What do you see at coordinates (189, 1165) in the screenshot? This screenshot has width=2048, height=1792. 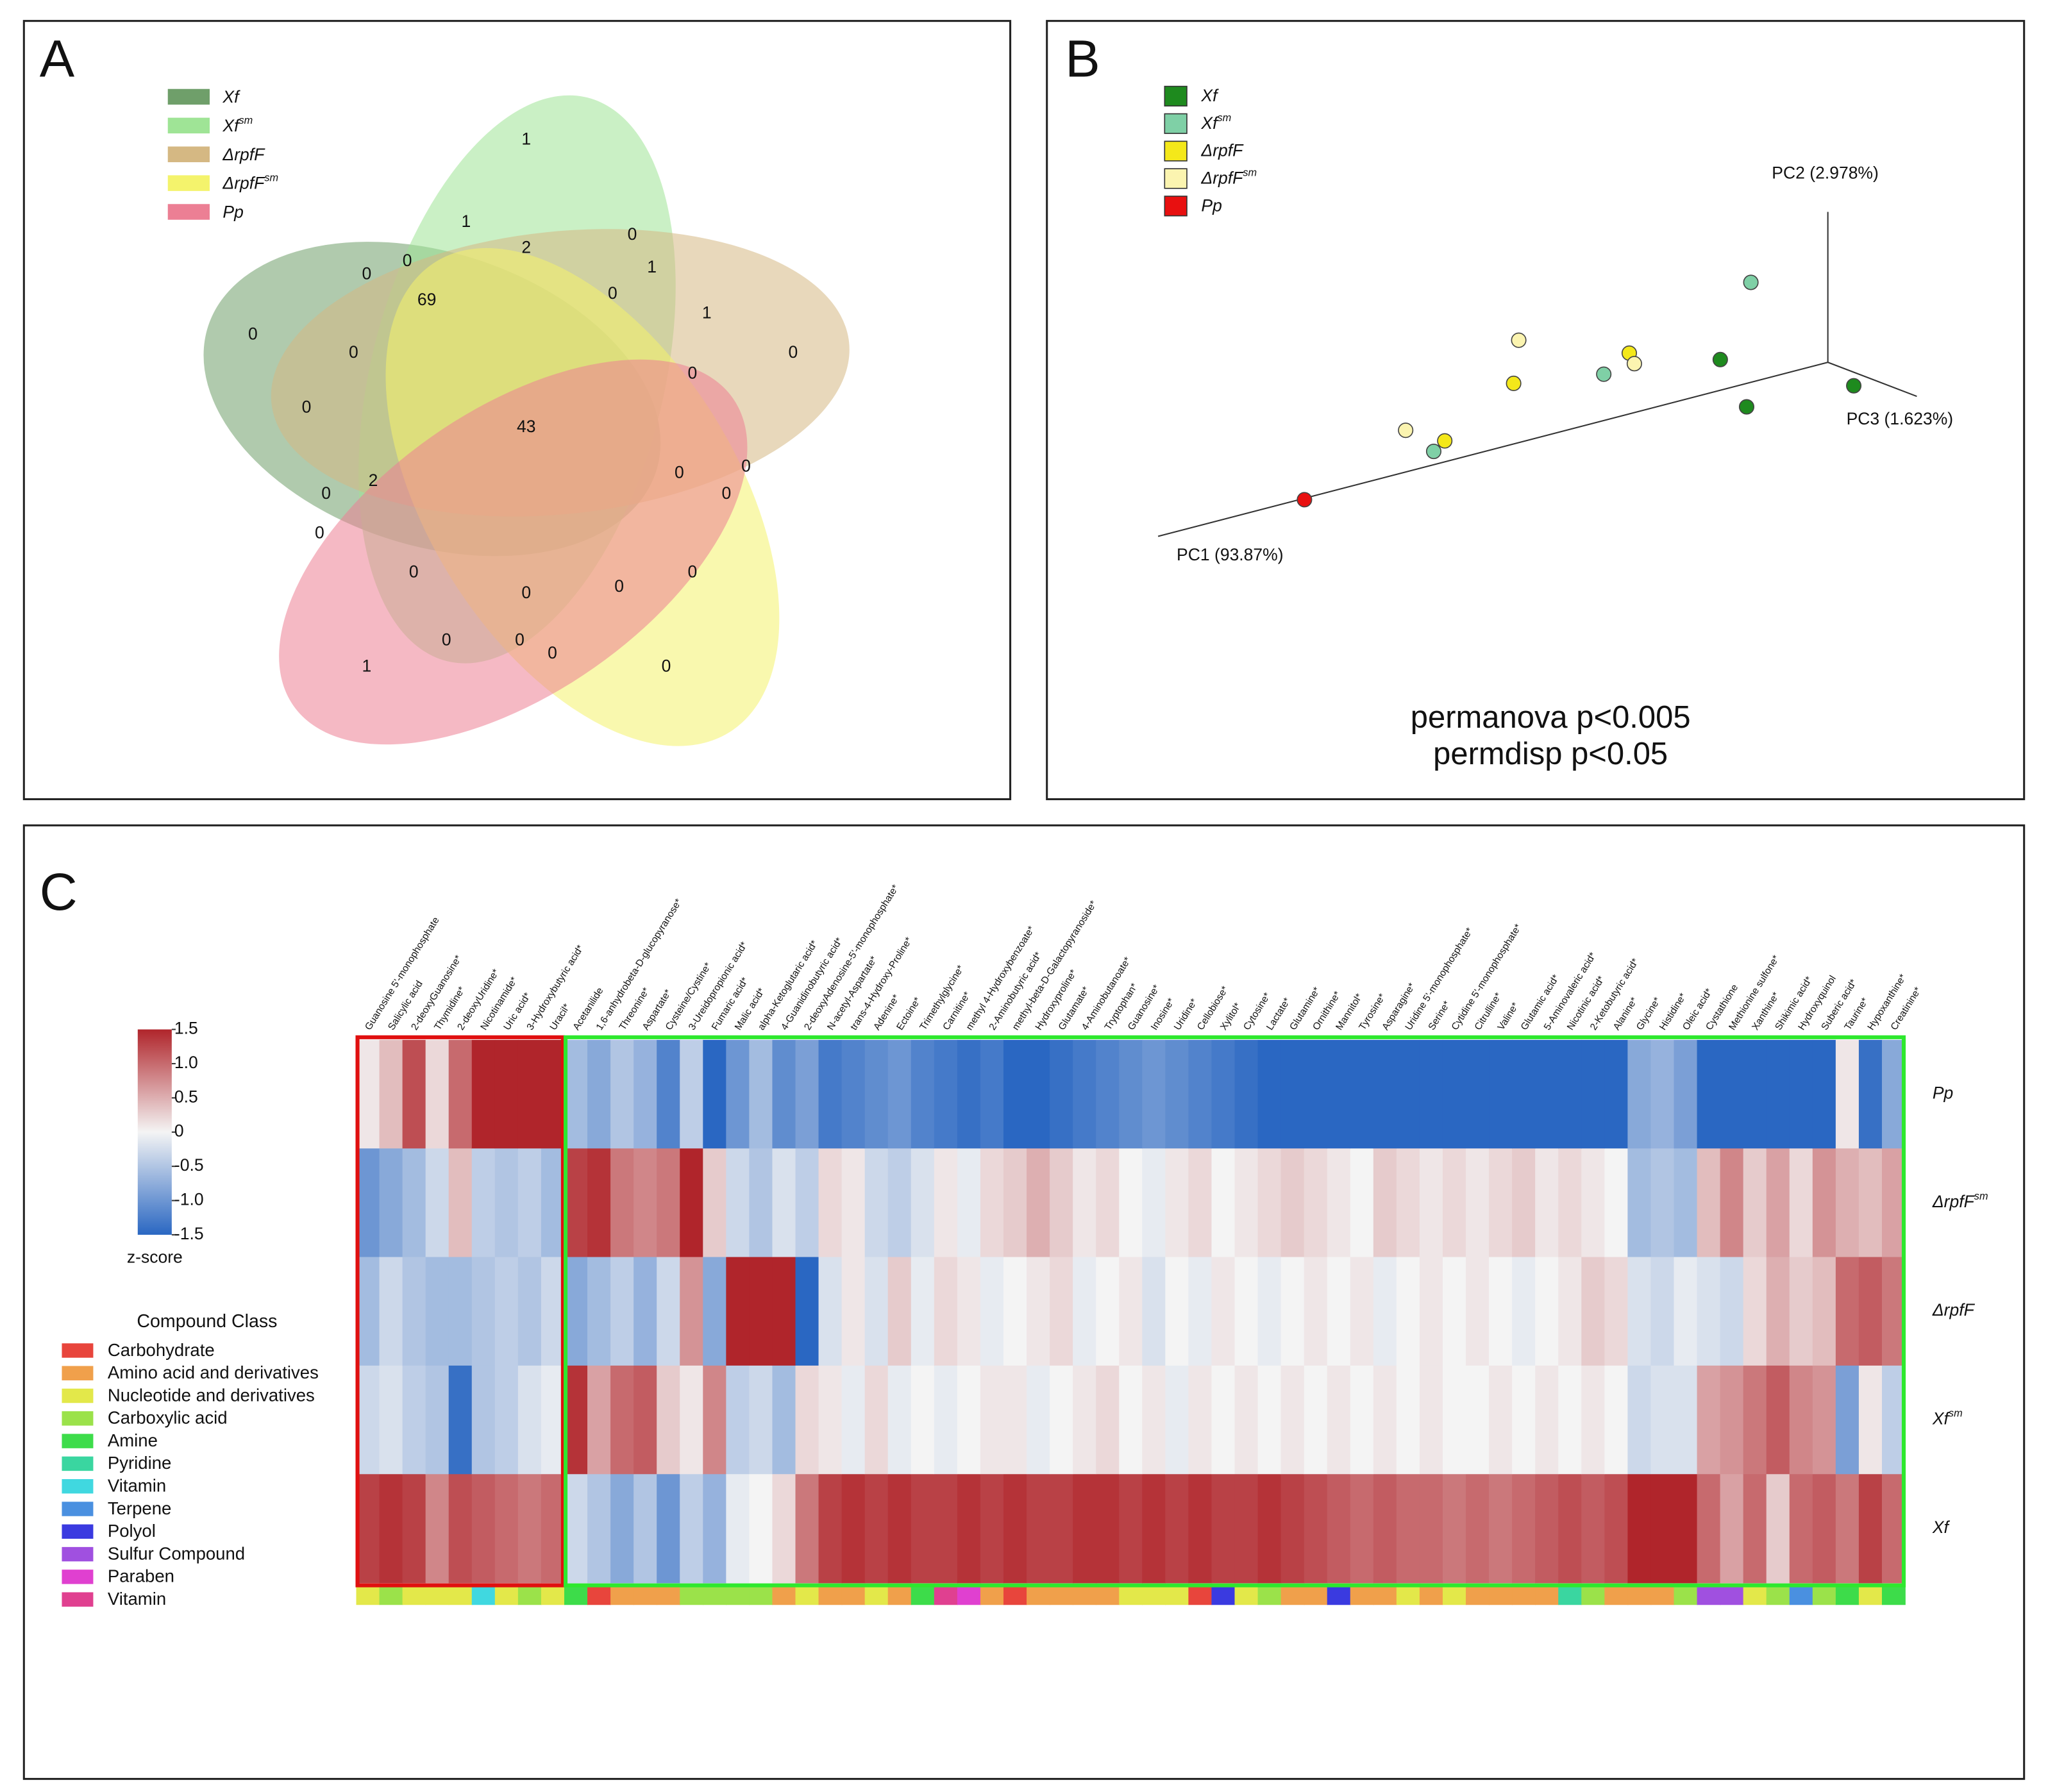 I see `colorbar-tick-label: -0.5` at bounding box center [189, 1165].